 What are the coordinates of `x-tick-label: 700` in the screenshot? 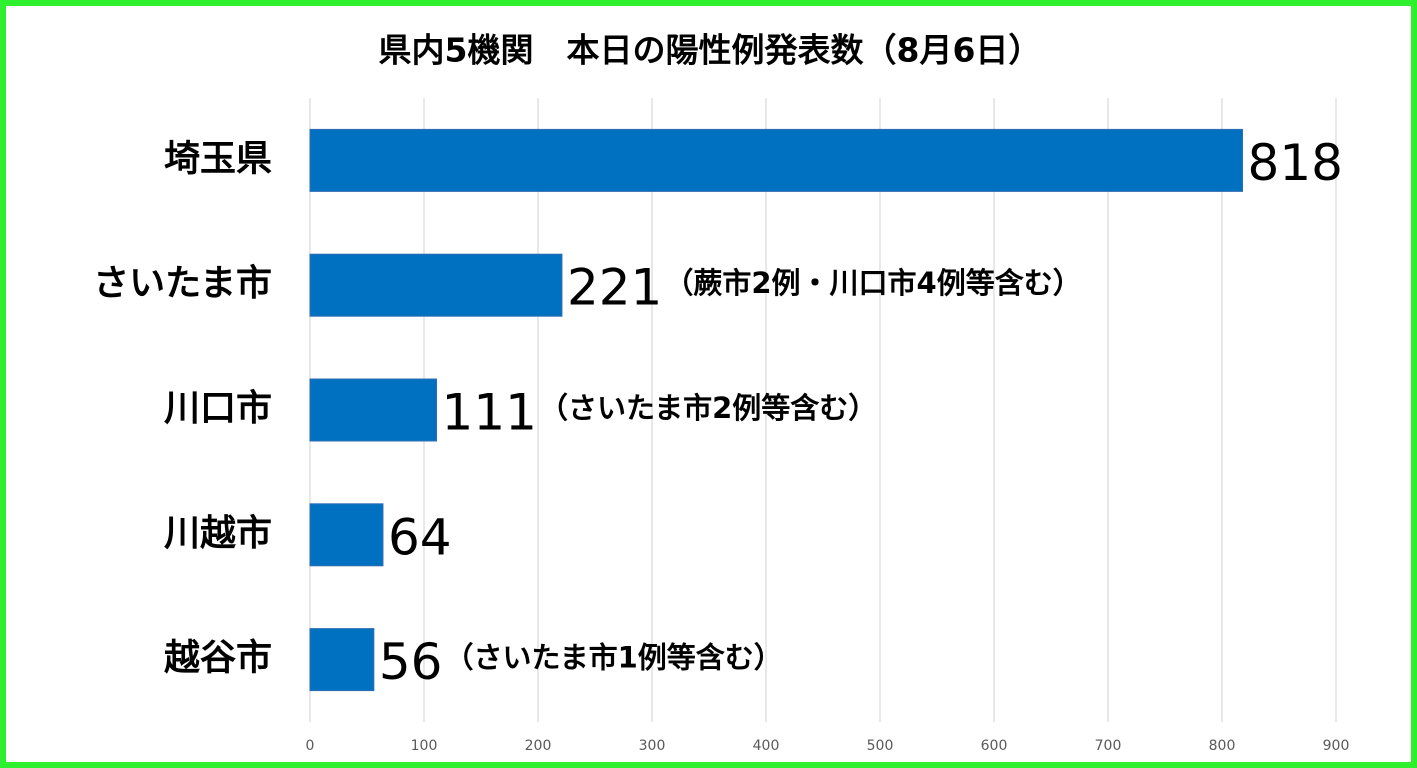 It's located at (1108, 746).